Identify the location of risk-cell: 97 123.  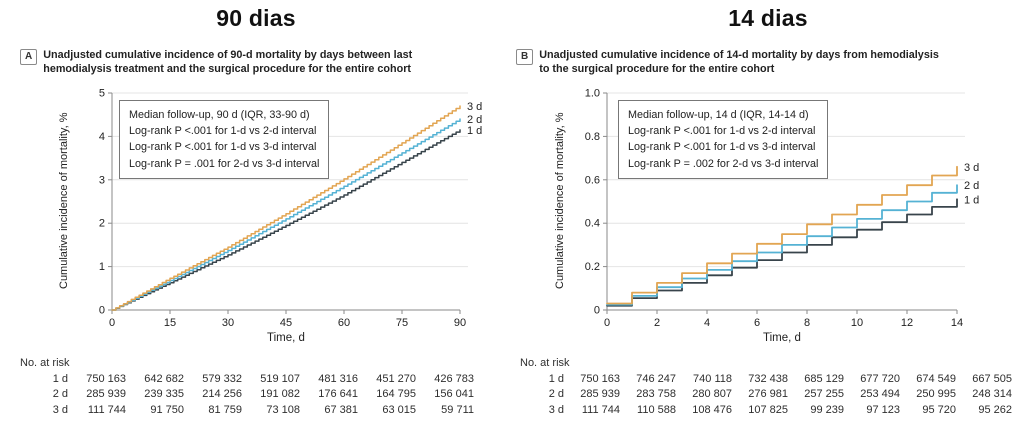
(883, 409).